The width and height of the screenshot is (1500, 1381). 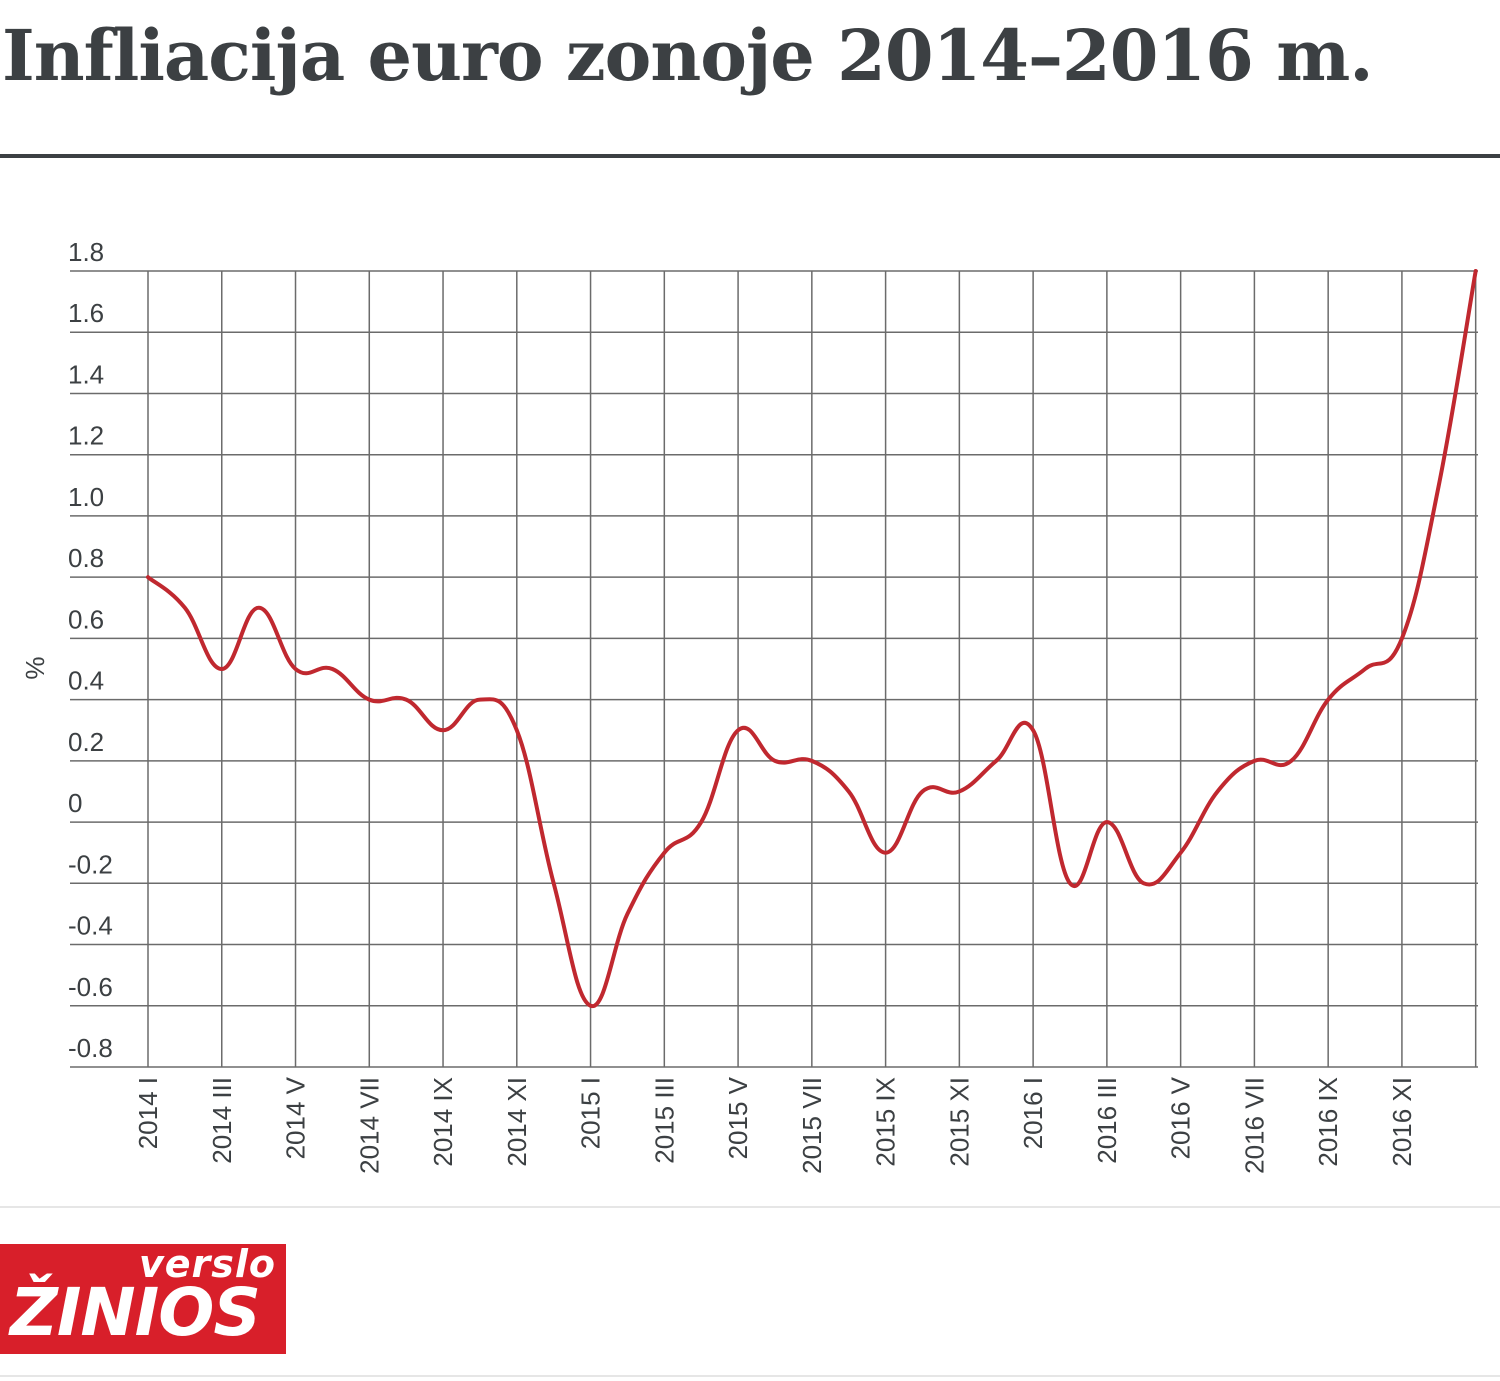 What do you see at coordinates (135, 1312) in the screenshot?
I see `logo-line-2: ŽINIOS` at bounding box center [135, 1312].